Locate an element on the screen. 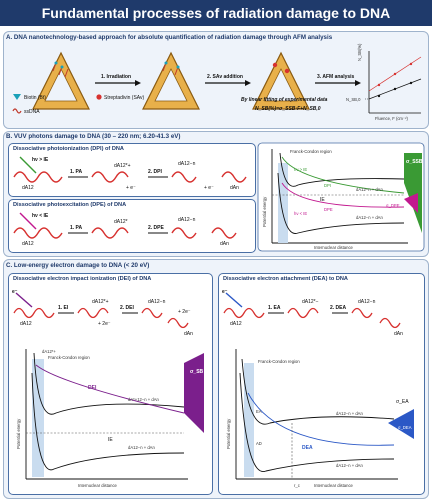  vuv-dpi-curve is located at coordinates (343, 175).